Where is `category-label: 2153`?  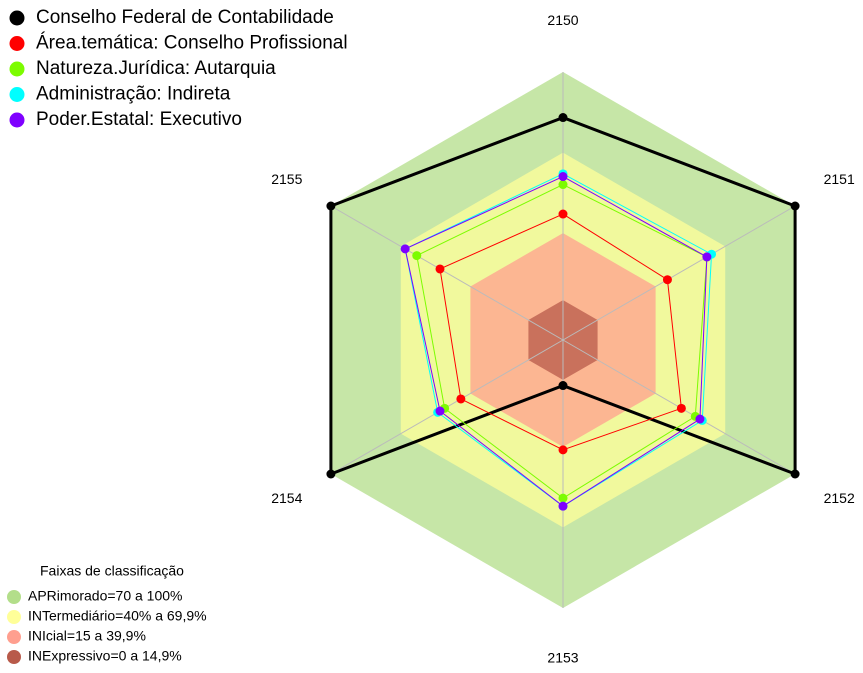
category-label: 2153 is located at coordinates (562, 658).